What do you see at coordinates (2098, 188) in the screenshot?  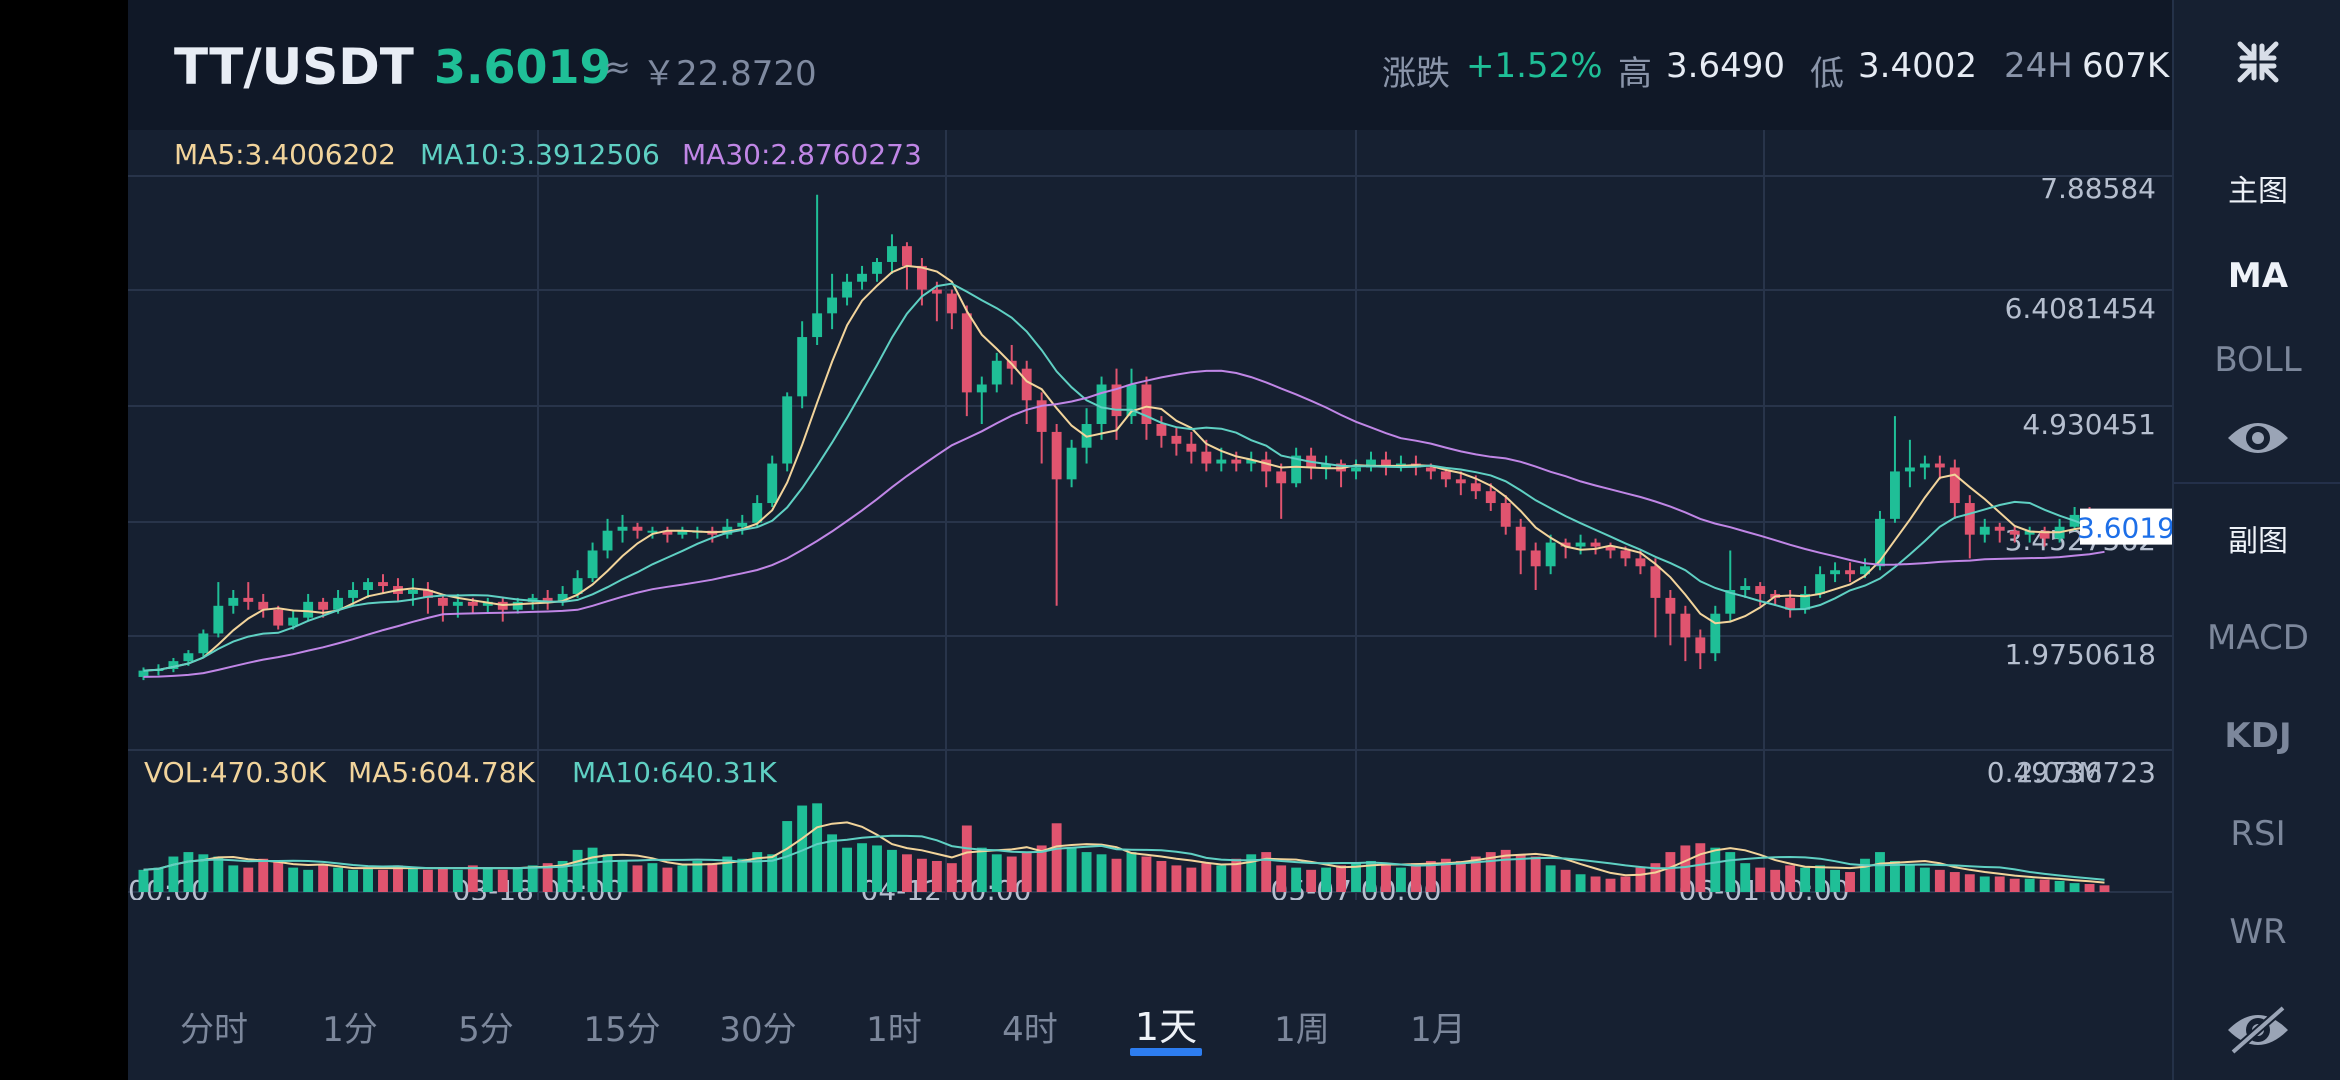 I see `y-tick-label: 7.88584` at bounding box center [2098, 188].